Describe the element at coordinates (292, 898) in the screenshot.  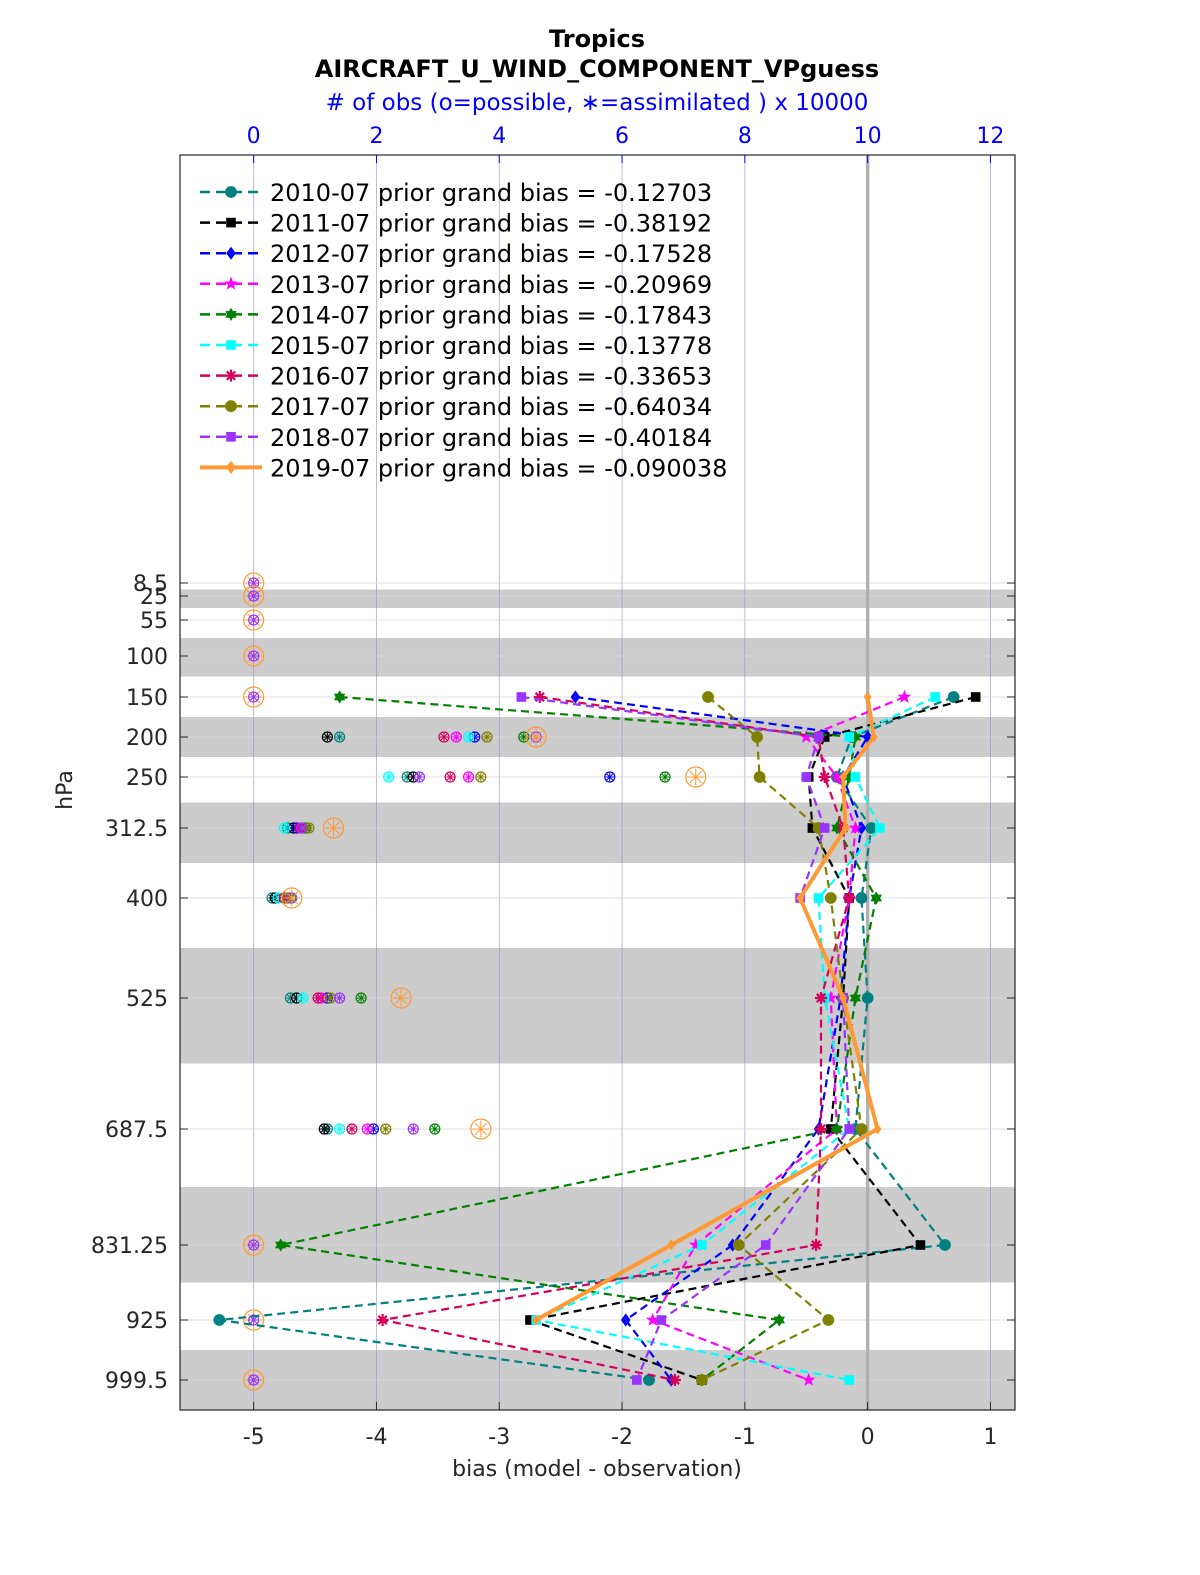
I see `nobs-level_400-s9-possible` at that location.